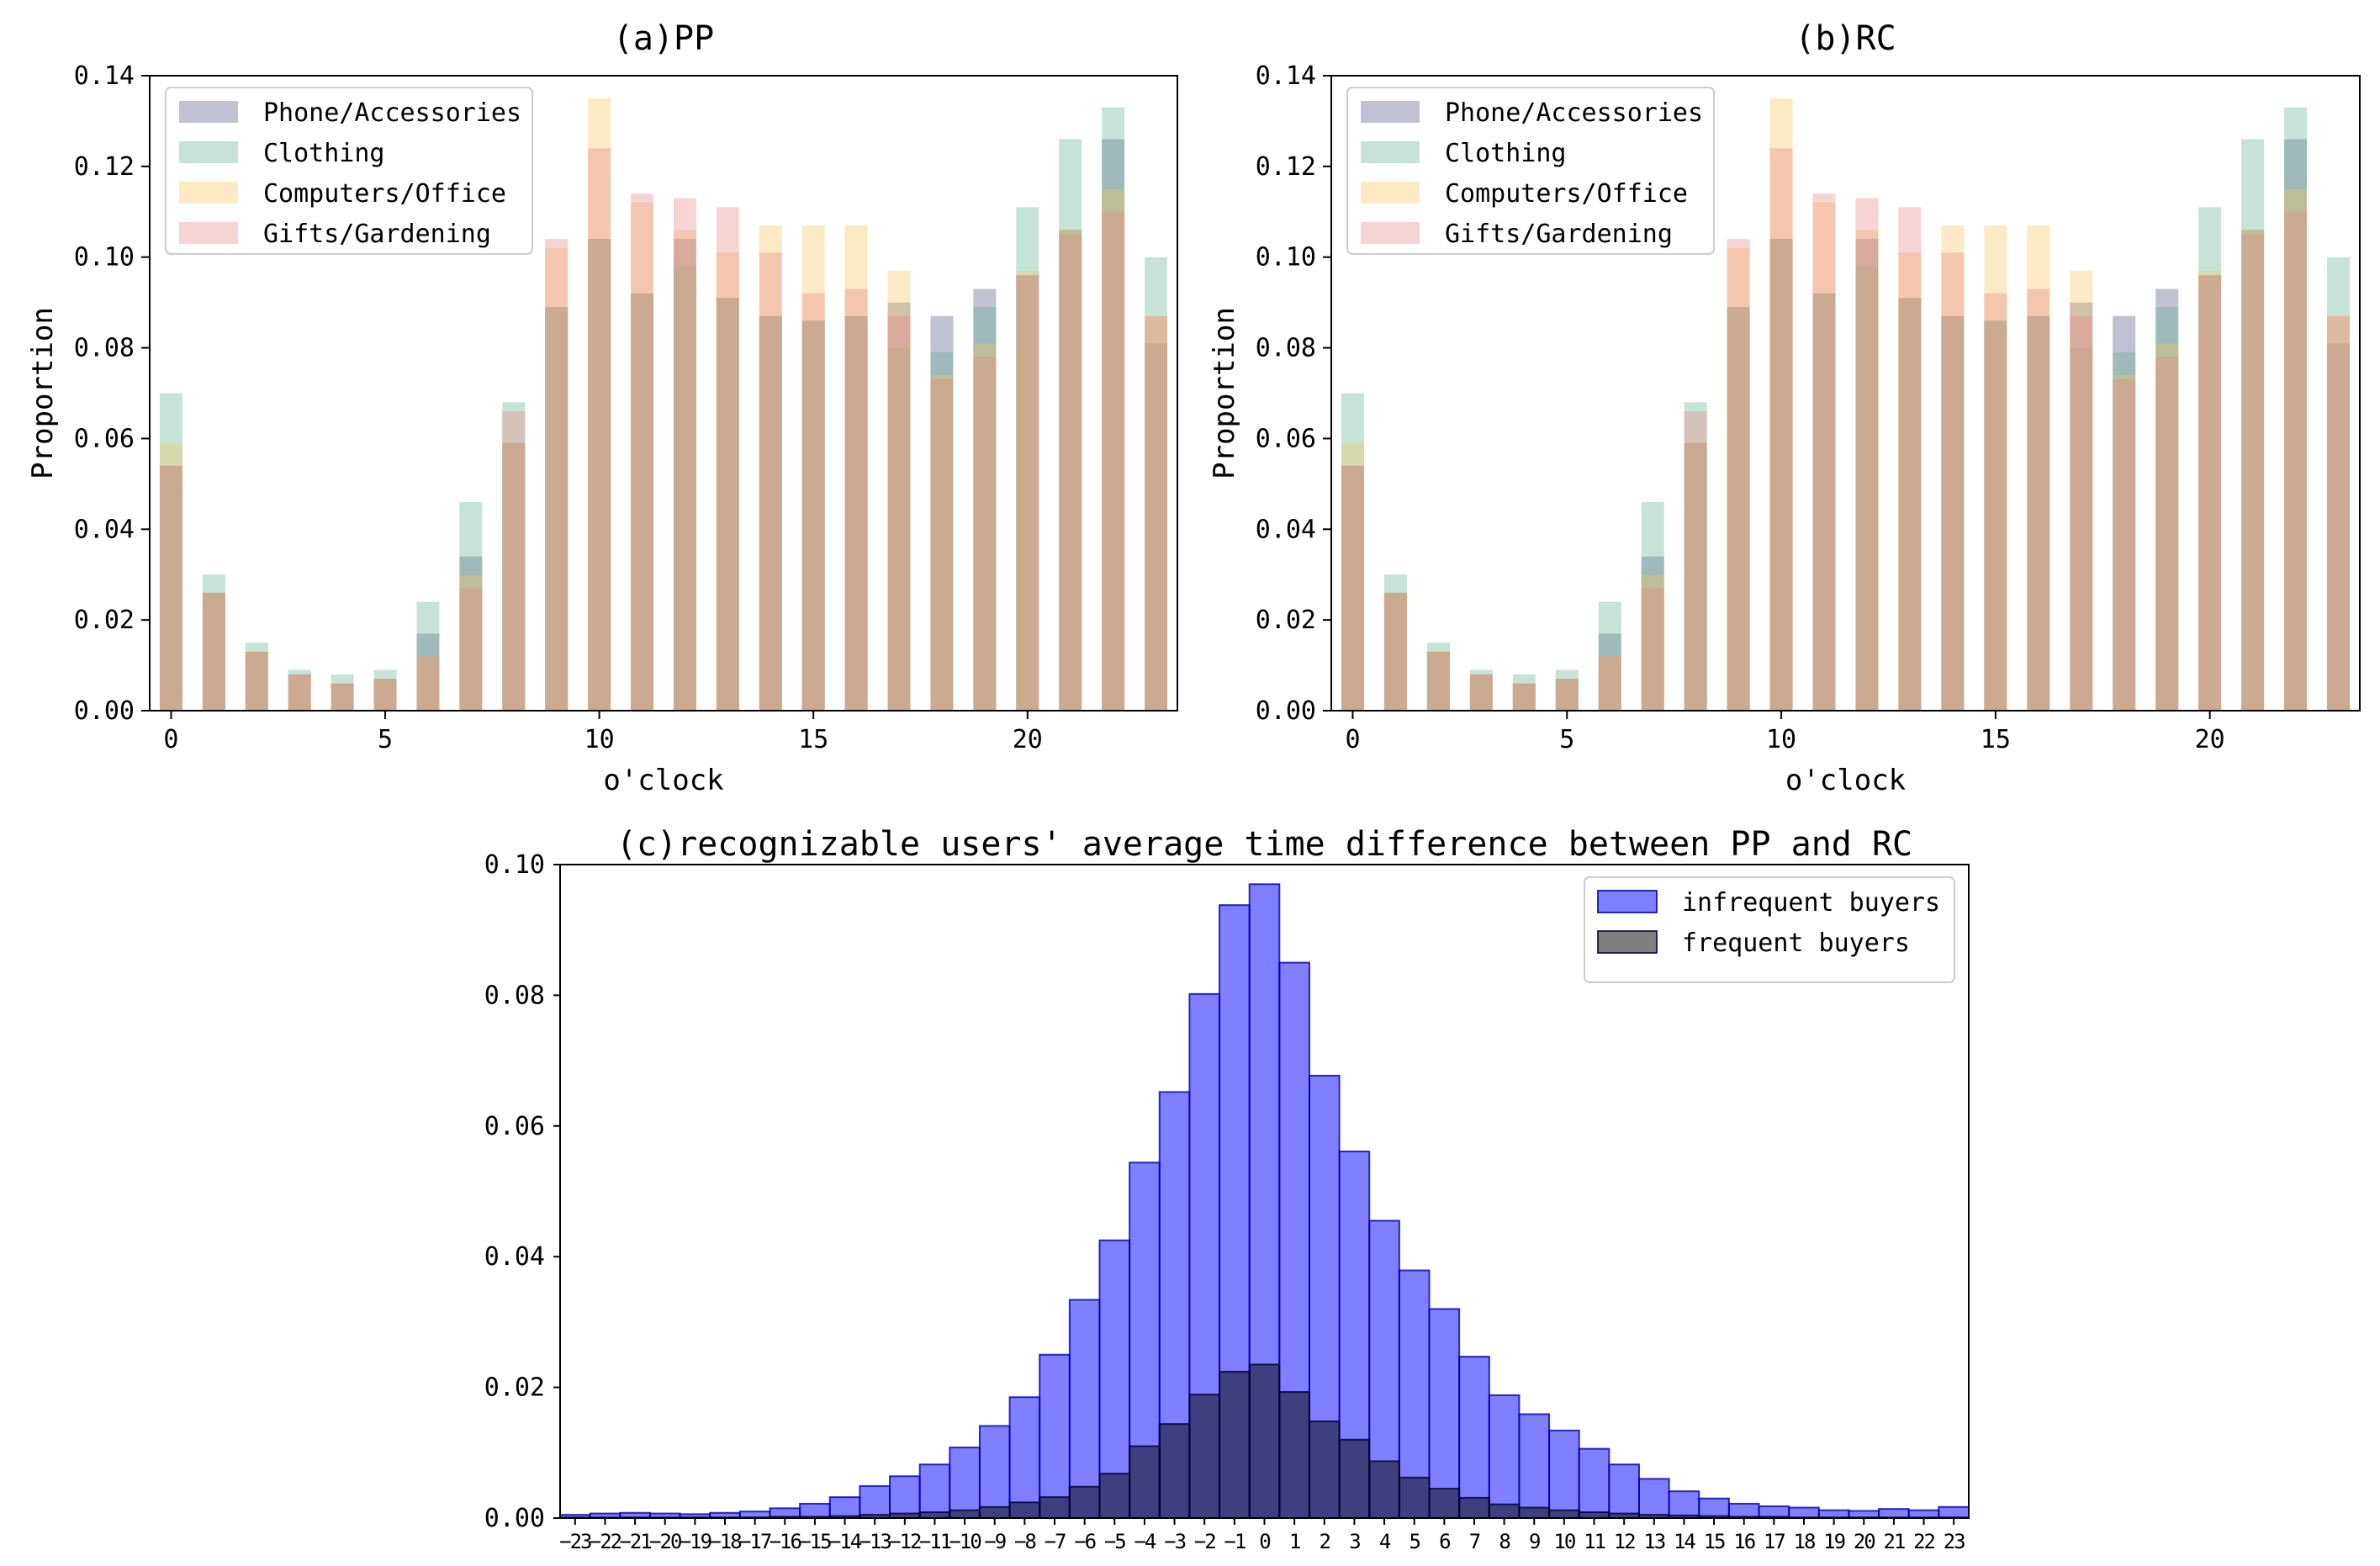 This screenshot has height=1566, width=2380. What do you see at coordinates (1833, 1541) in the screenshot?
I see `x-tick-label: 19` at bounding box center [1833, 1541].